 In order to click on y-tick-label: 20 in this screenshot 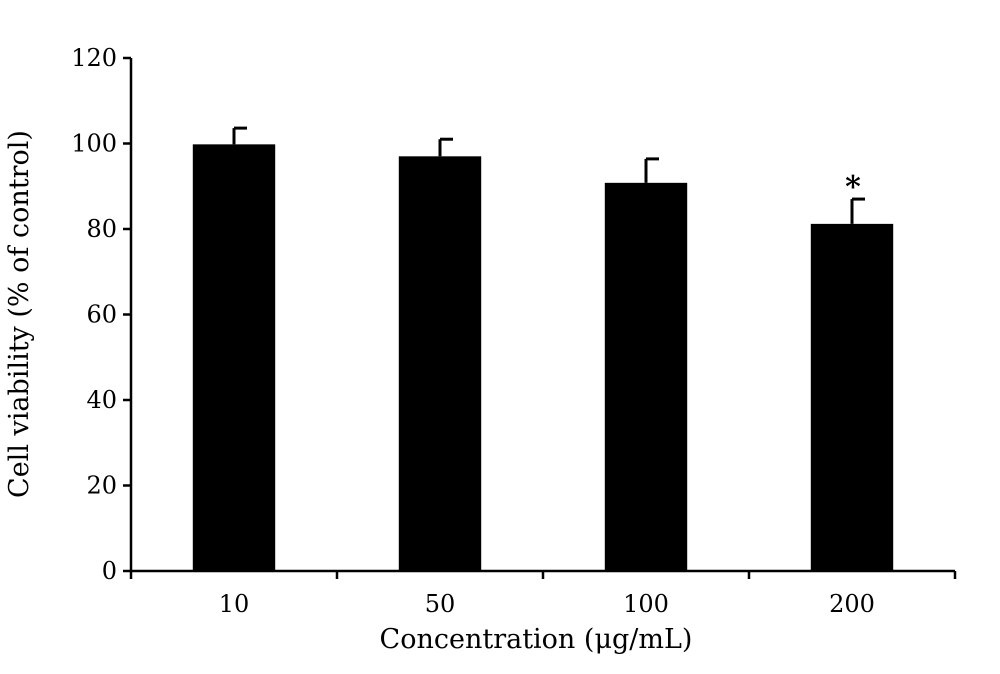, I will do `click(101, 486)`.